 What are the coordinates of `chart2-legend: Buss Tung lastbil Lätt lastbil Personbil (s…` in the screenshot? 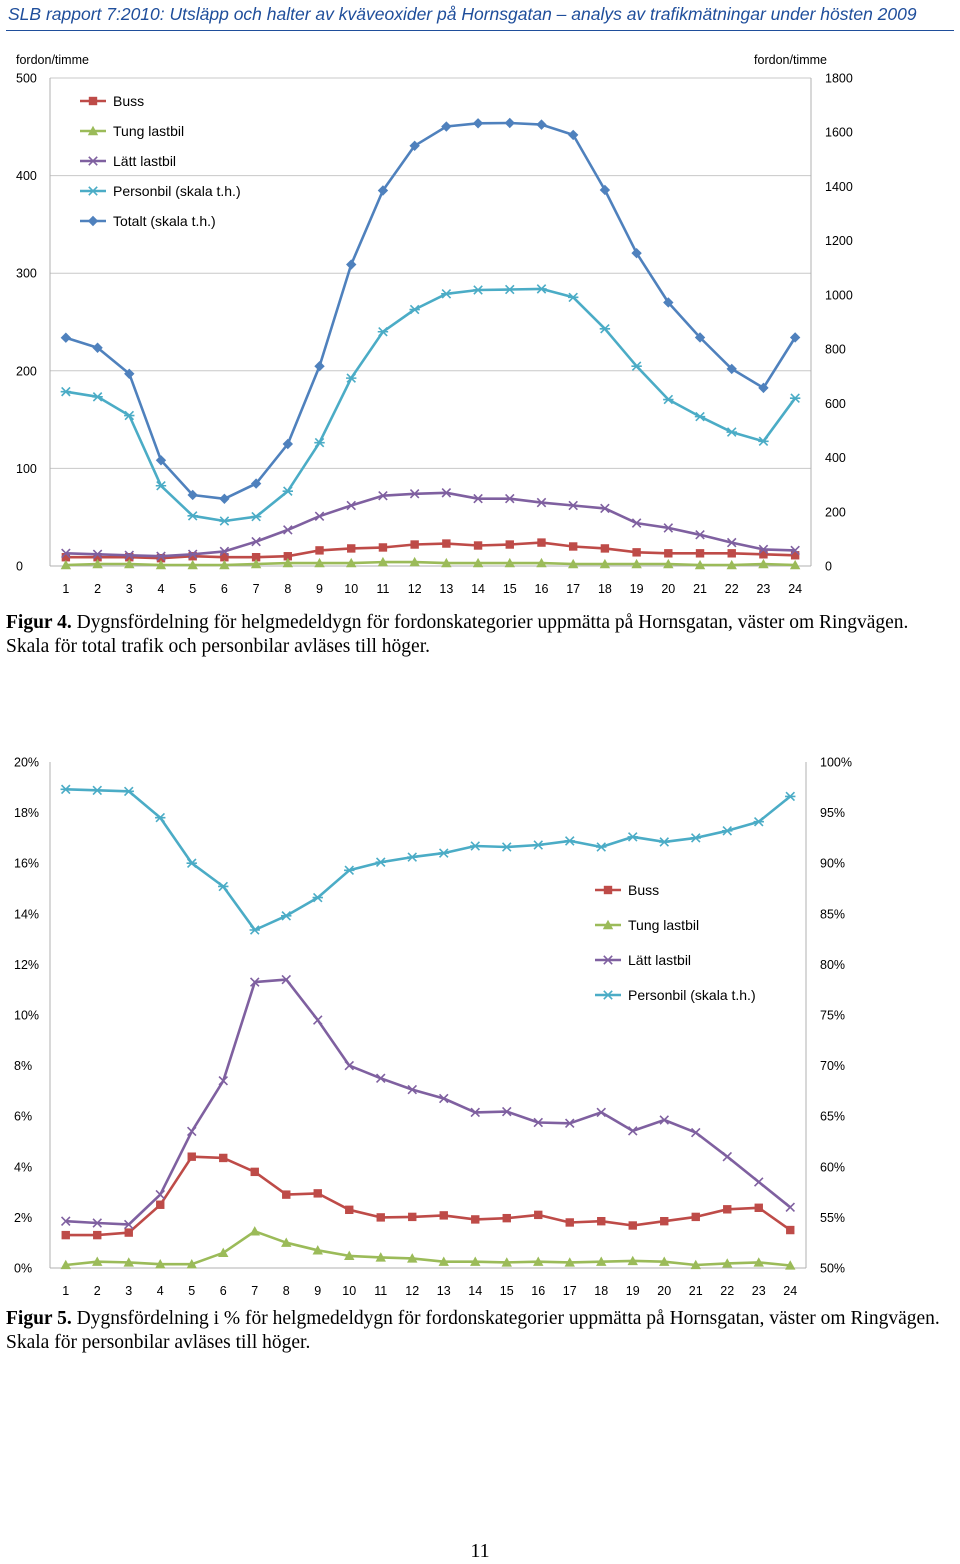 It's located at (675, 942).